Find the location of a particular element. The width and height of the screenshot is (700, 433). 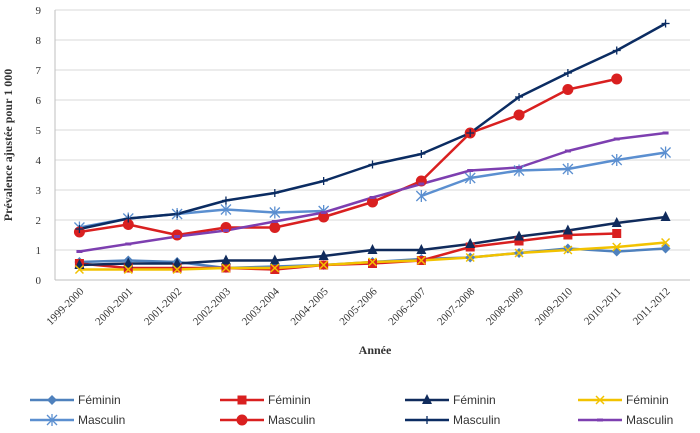

x-tick-label: 2000-2001 is located at coordinates (114, 307).